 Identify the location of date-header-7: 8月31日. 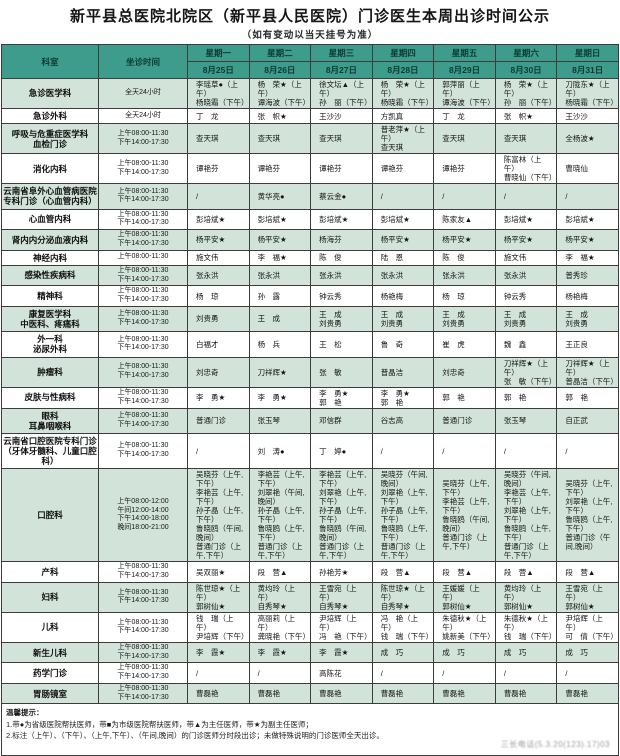
(587, 70).